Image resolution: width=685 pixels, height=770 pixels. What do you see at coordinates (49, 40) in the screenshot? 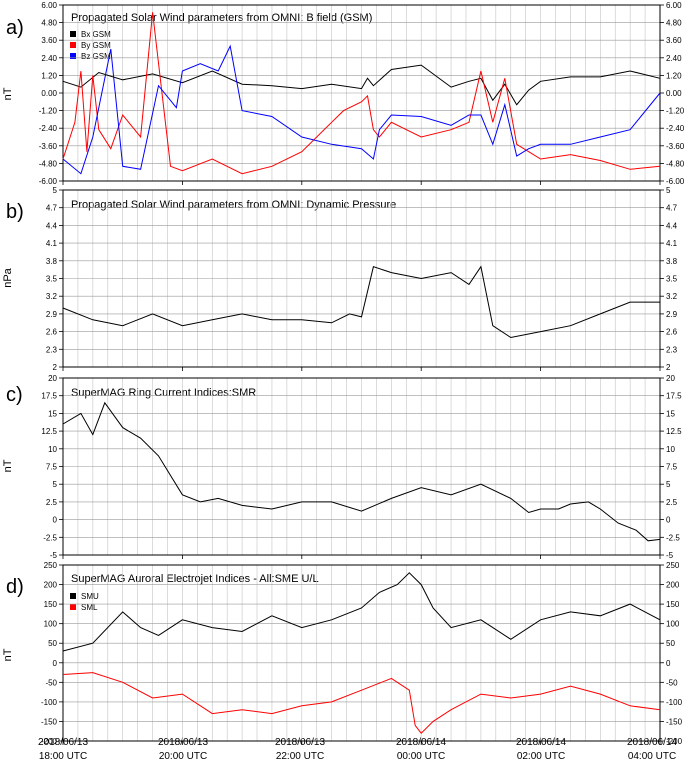
I see `y-tick-label-left: 3.60` at bounding box center [49, 40].